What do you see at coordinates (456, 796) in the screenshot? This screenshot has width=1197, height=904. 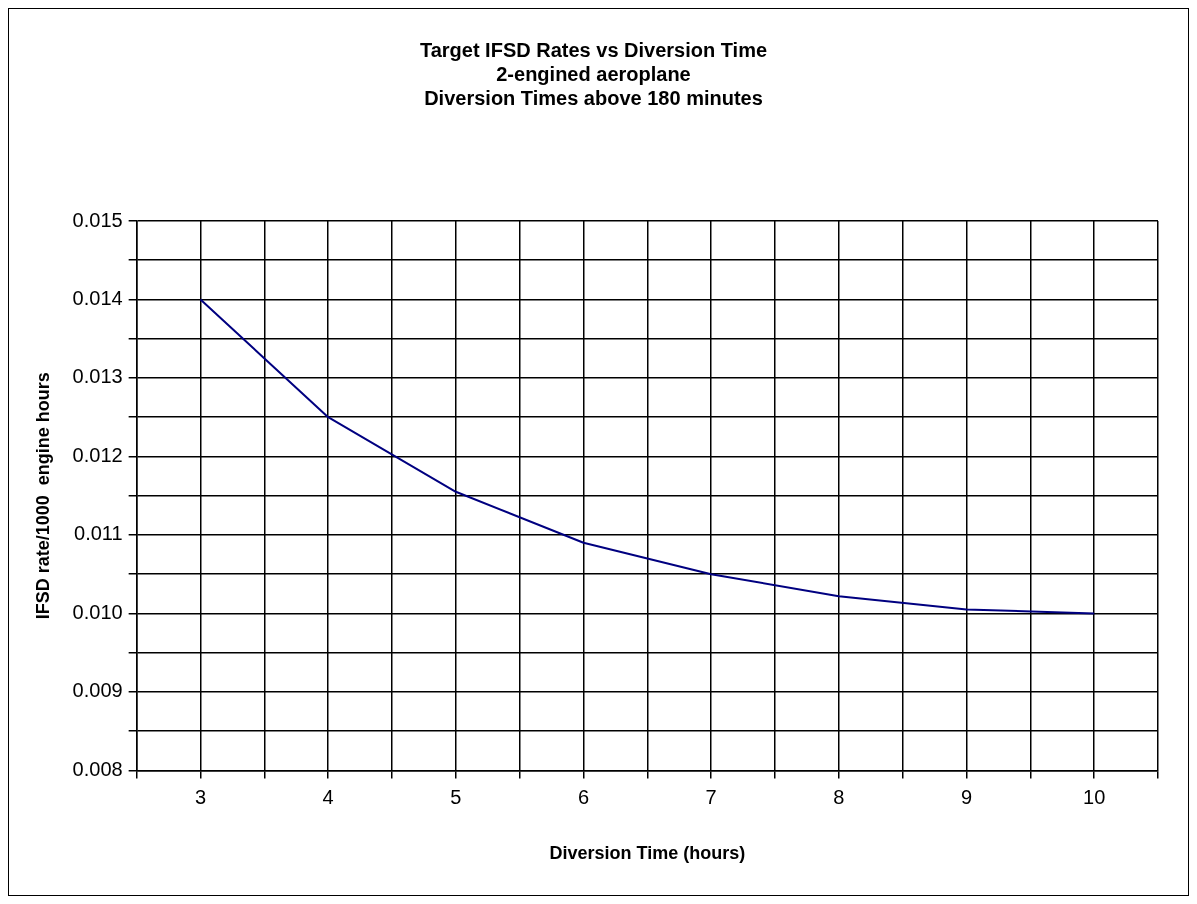 I see `x-tick-label: 5` at bounding box center [456, 796].